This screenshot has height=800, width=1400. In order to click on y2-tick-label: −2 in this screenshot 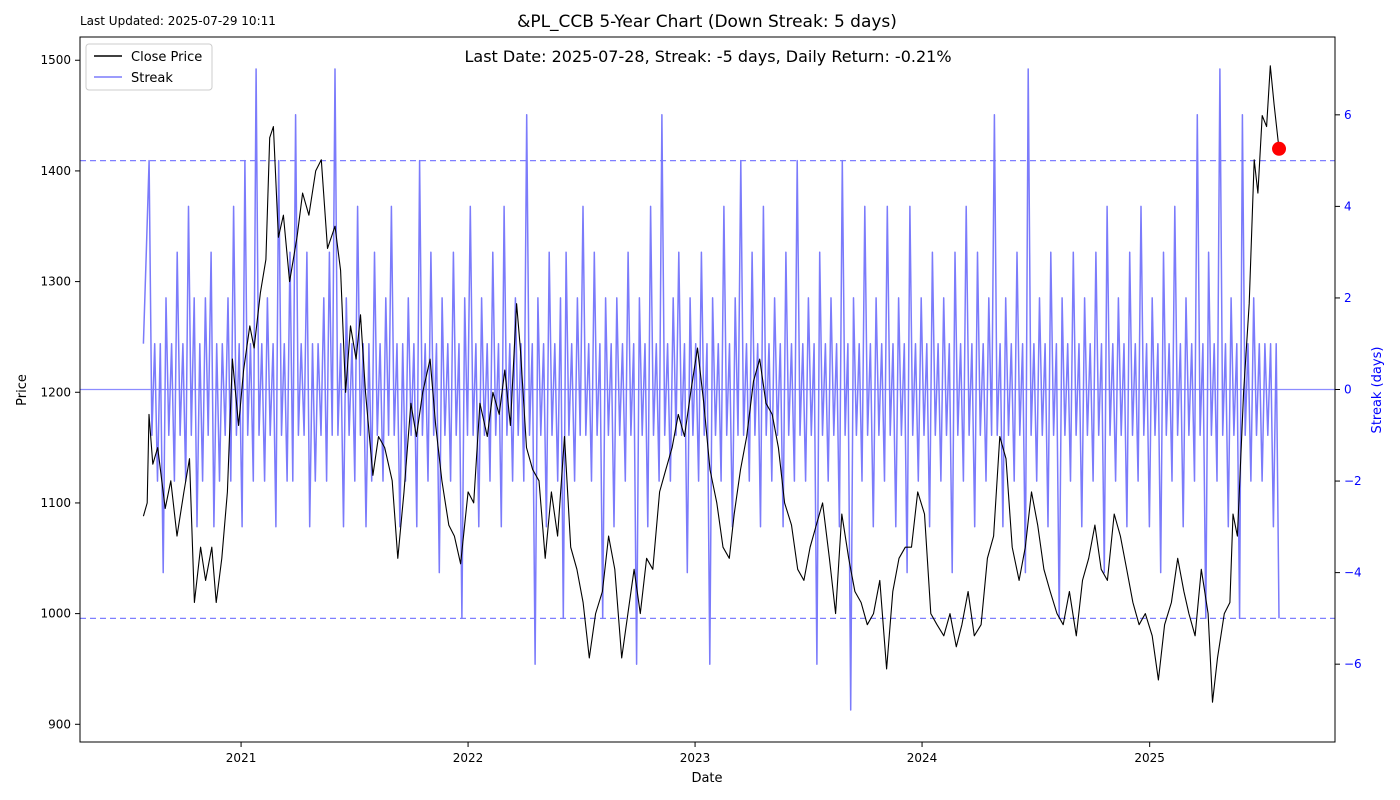, I will do `click(1353, 481)`.